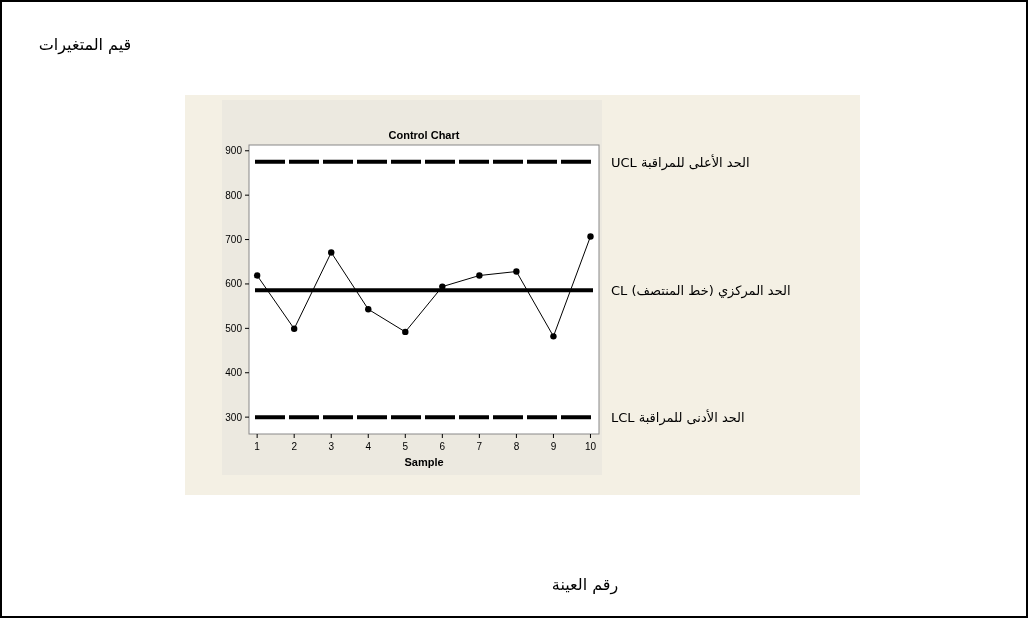 The image size is (1028, 618). Describe the element at coordinates (257, 446) in the screenshot. I see `x-tick-label: 1` at that location.